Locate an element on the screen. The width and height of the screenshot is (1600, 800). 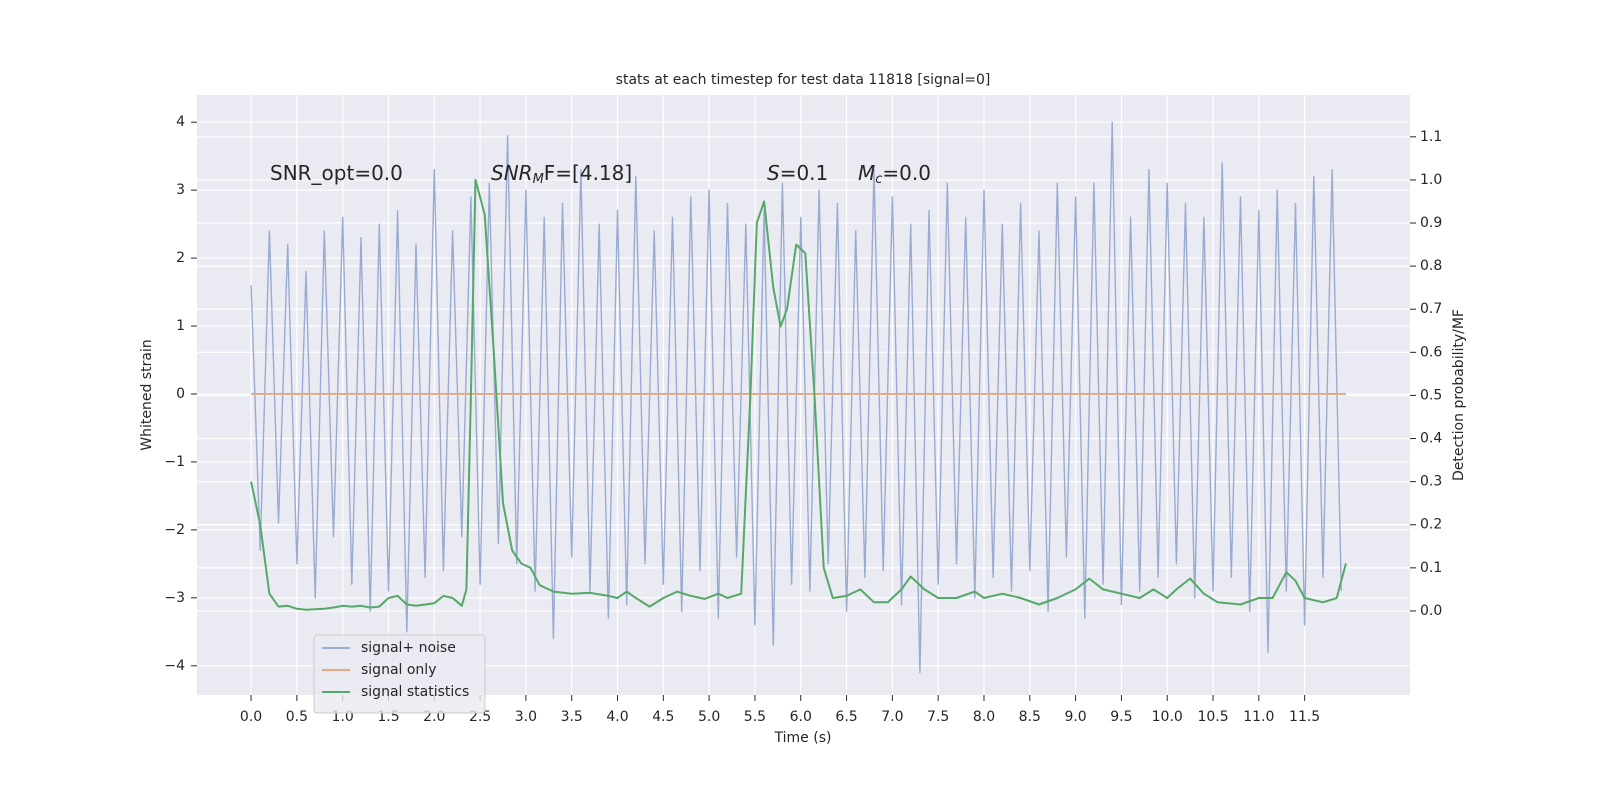
x-tick-label: 9.0 is located at coordinates (1075, 717).